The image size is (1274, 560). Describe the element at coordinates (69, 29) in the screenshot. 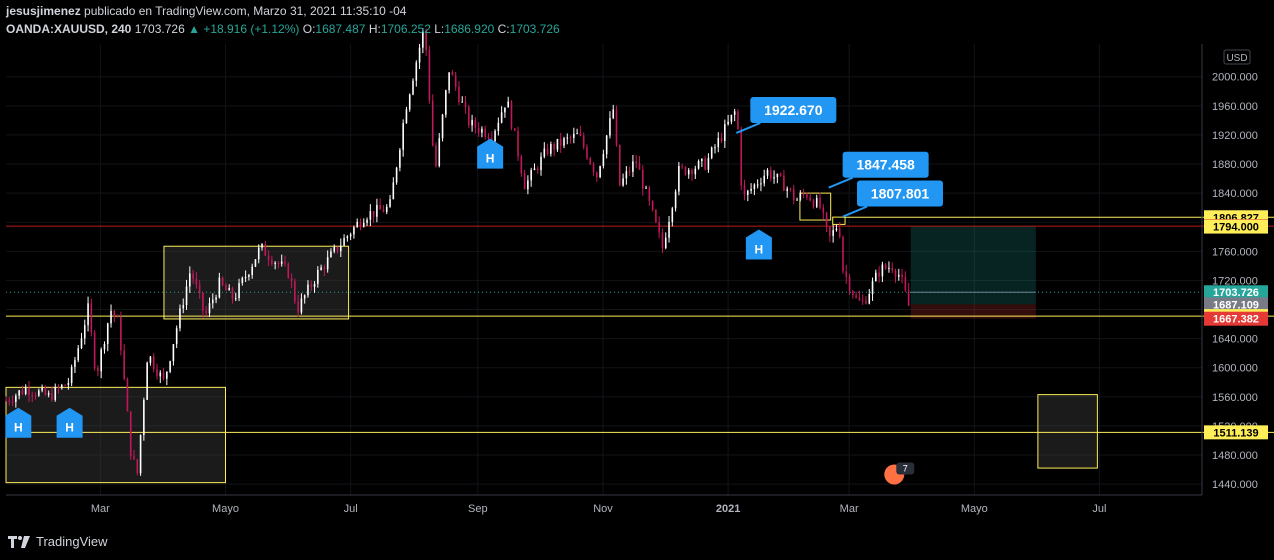

I see `symbol-name: OANDA:XAUUSD, 240` at that location.